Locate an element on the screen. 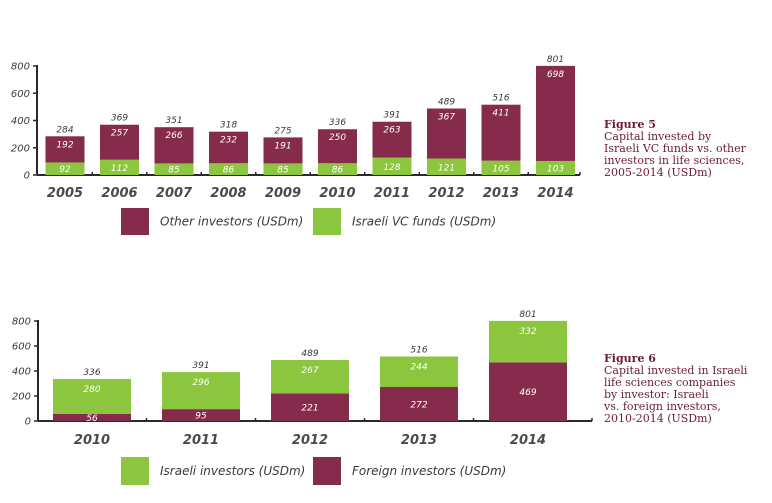  figure-6-caption-line: life sciences companies is located at coordinates (670, 382).